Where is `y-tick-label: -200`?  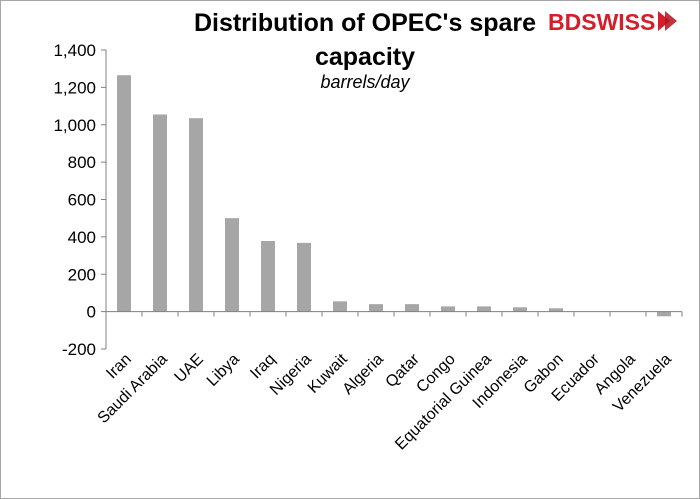 y-tick-label: -200 is located at coordinates (79, 349).